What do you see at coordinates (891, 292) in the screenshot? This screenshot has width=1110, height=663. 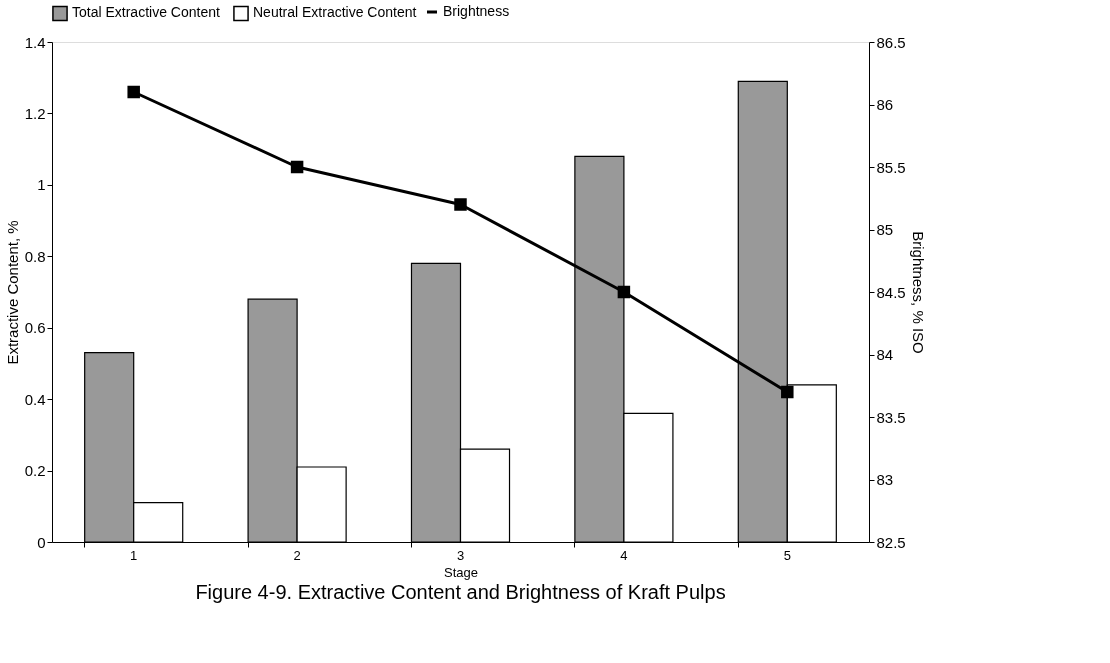 I see `y2-tick-label: 84.5` at bounding box center [891, 292].